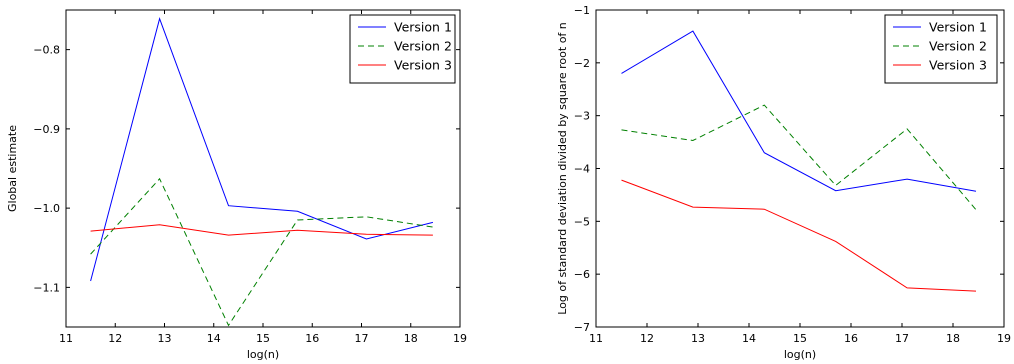 Image resolution: width=1014 pixels, height=364 pixels. What do you see at coordinates (582, 10) in the screenshot?
I see `y-tick-label: −1` at bounding box center [582, 10].